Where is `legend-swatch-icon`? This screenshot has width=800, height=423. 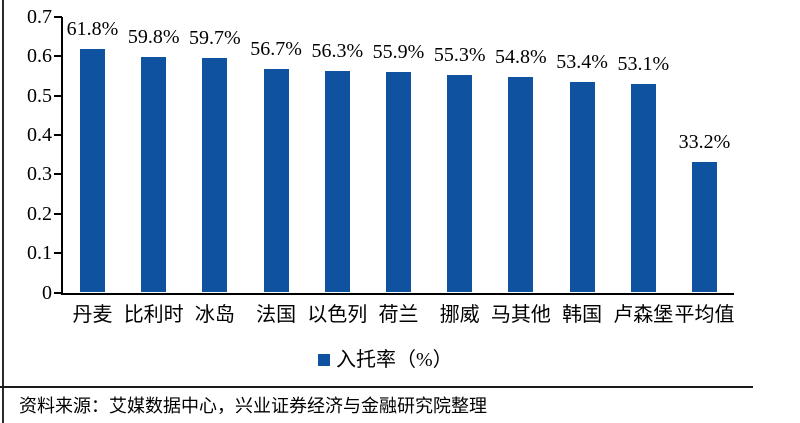 legend-swatch-icon is located at coordinates (324, 360).